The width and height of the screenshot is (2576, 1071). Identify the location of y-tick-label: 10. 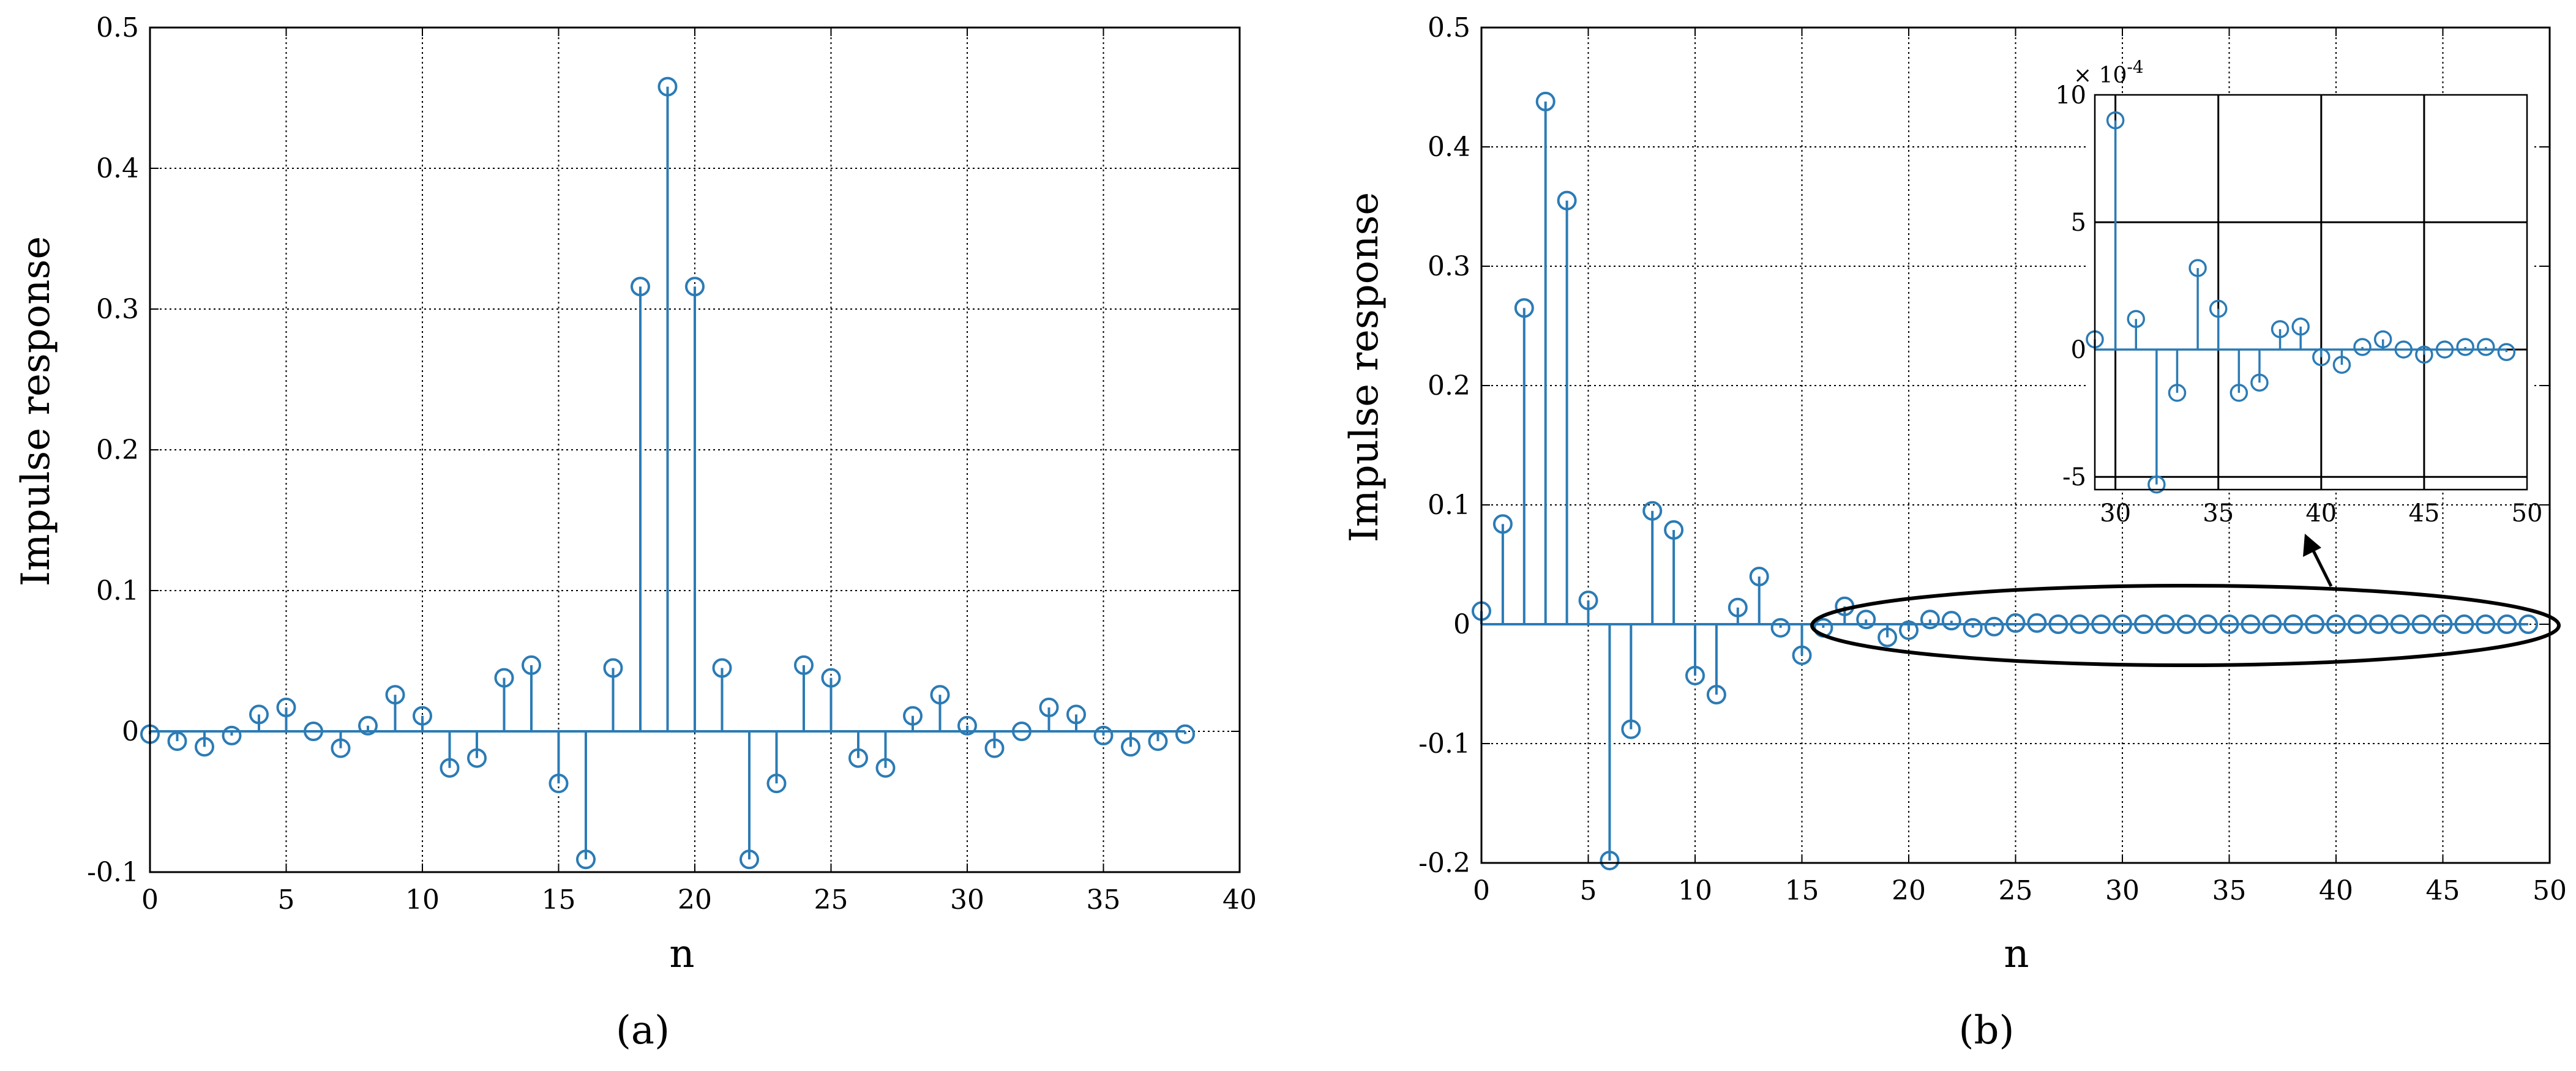
(2070, 95).